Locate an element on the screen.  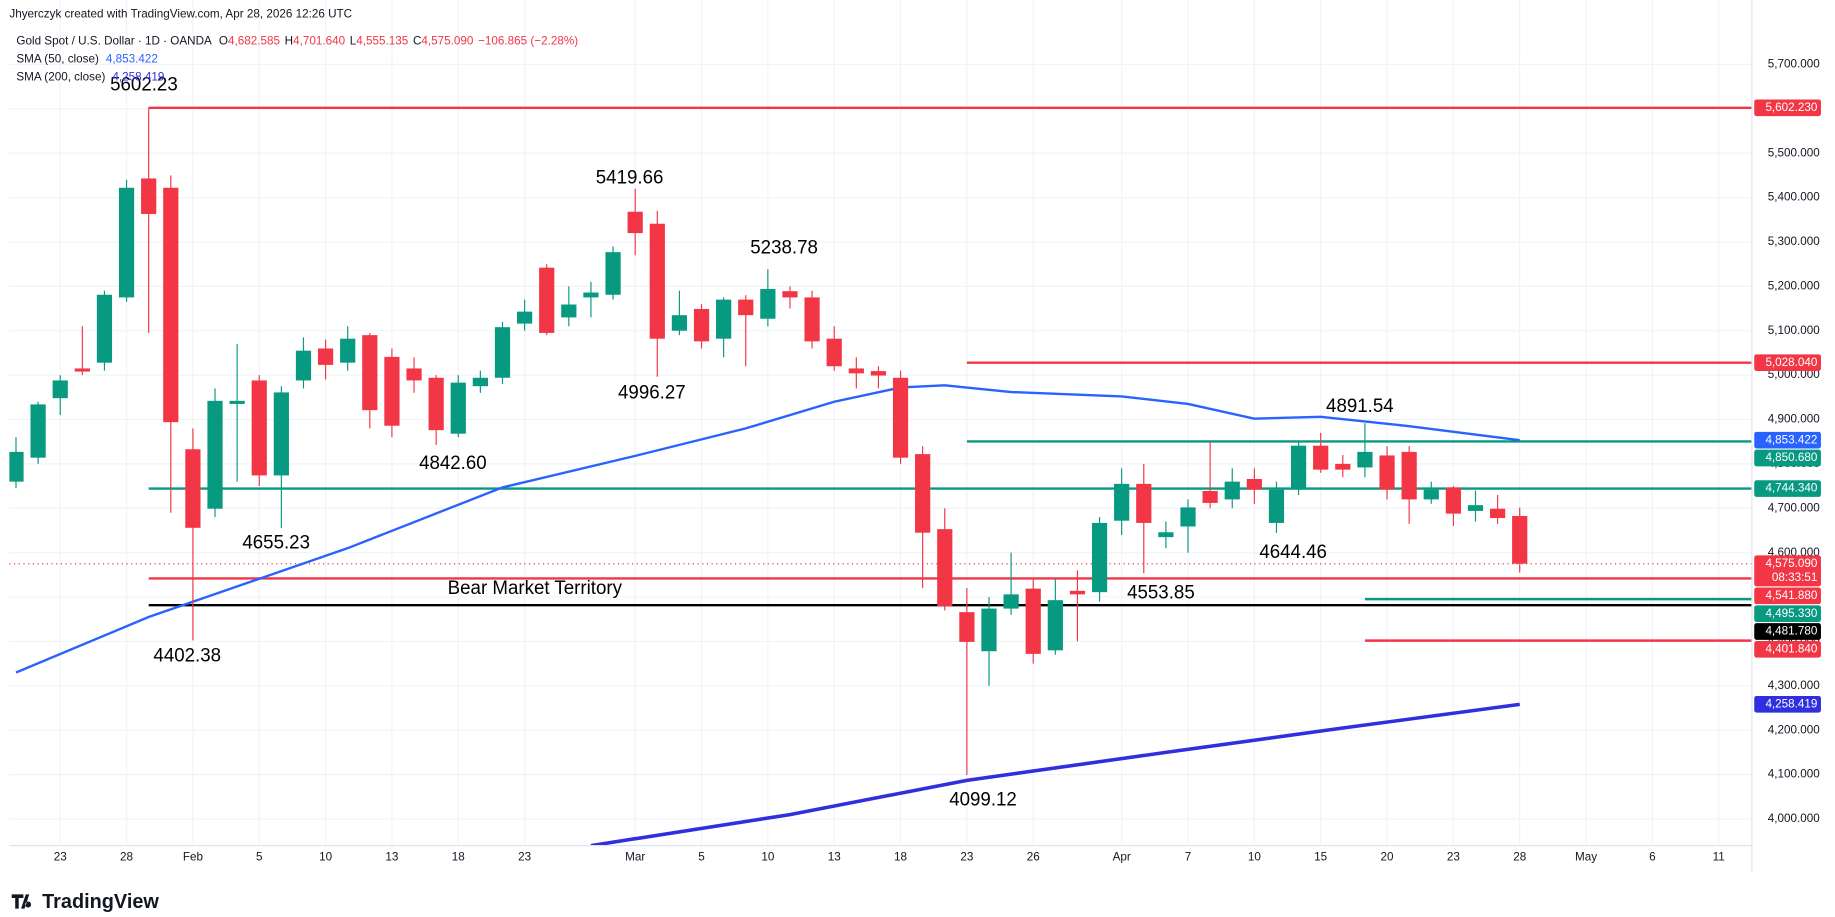
annotation: 4553.85 is located at coordinates (1161, 591).